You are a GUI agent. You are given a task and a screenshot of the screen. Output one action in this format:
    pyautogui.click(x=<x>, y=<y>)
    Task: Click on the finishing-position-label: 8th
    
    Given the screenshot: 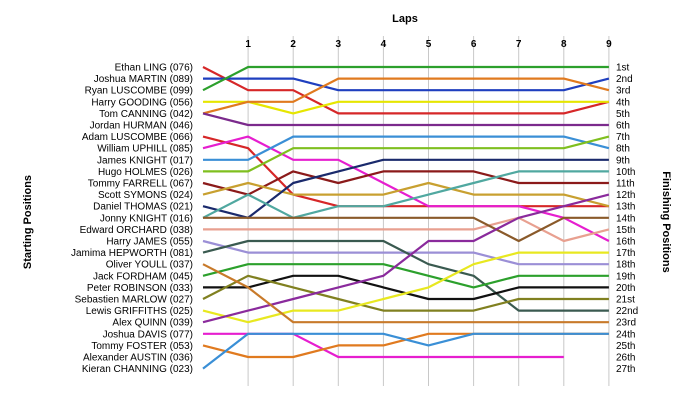 What is the action you would take?
    pyautogui.click(x=623, y=149)
    